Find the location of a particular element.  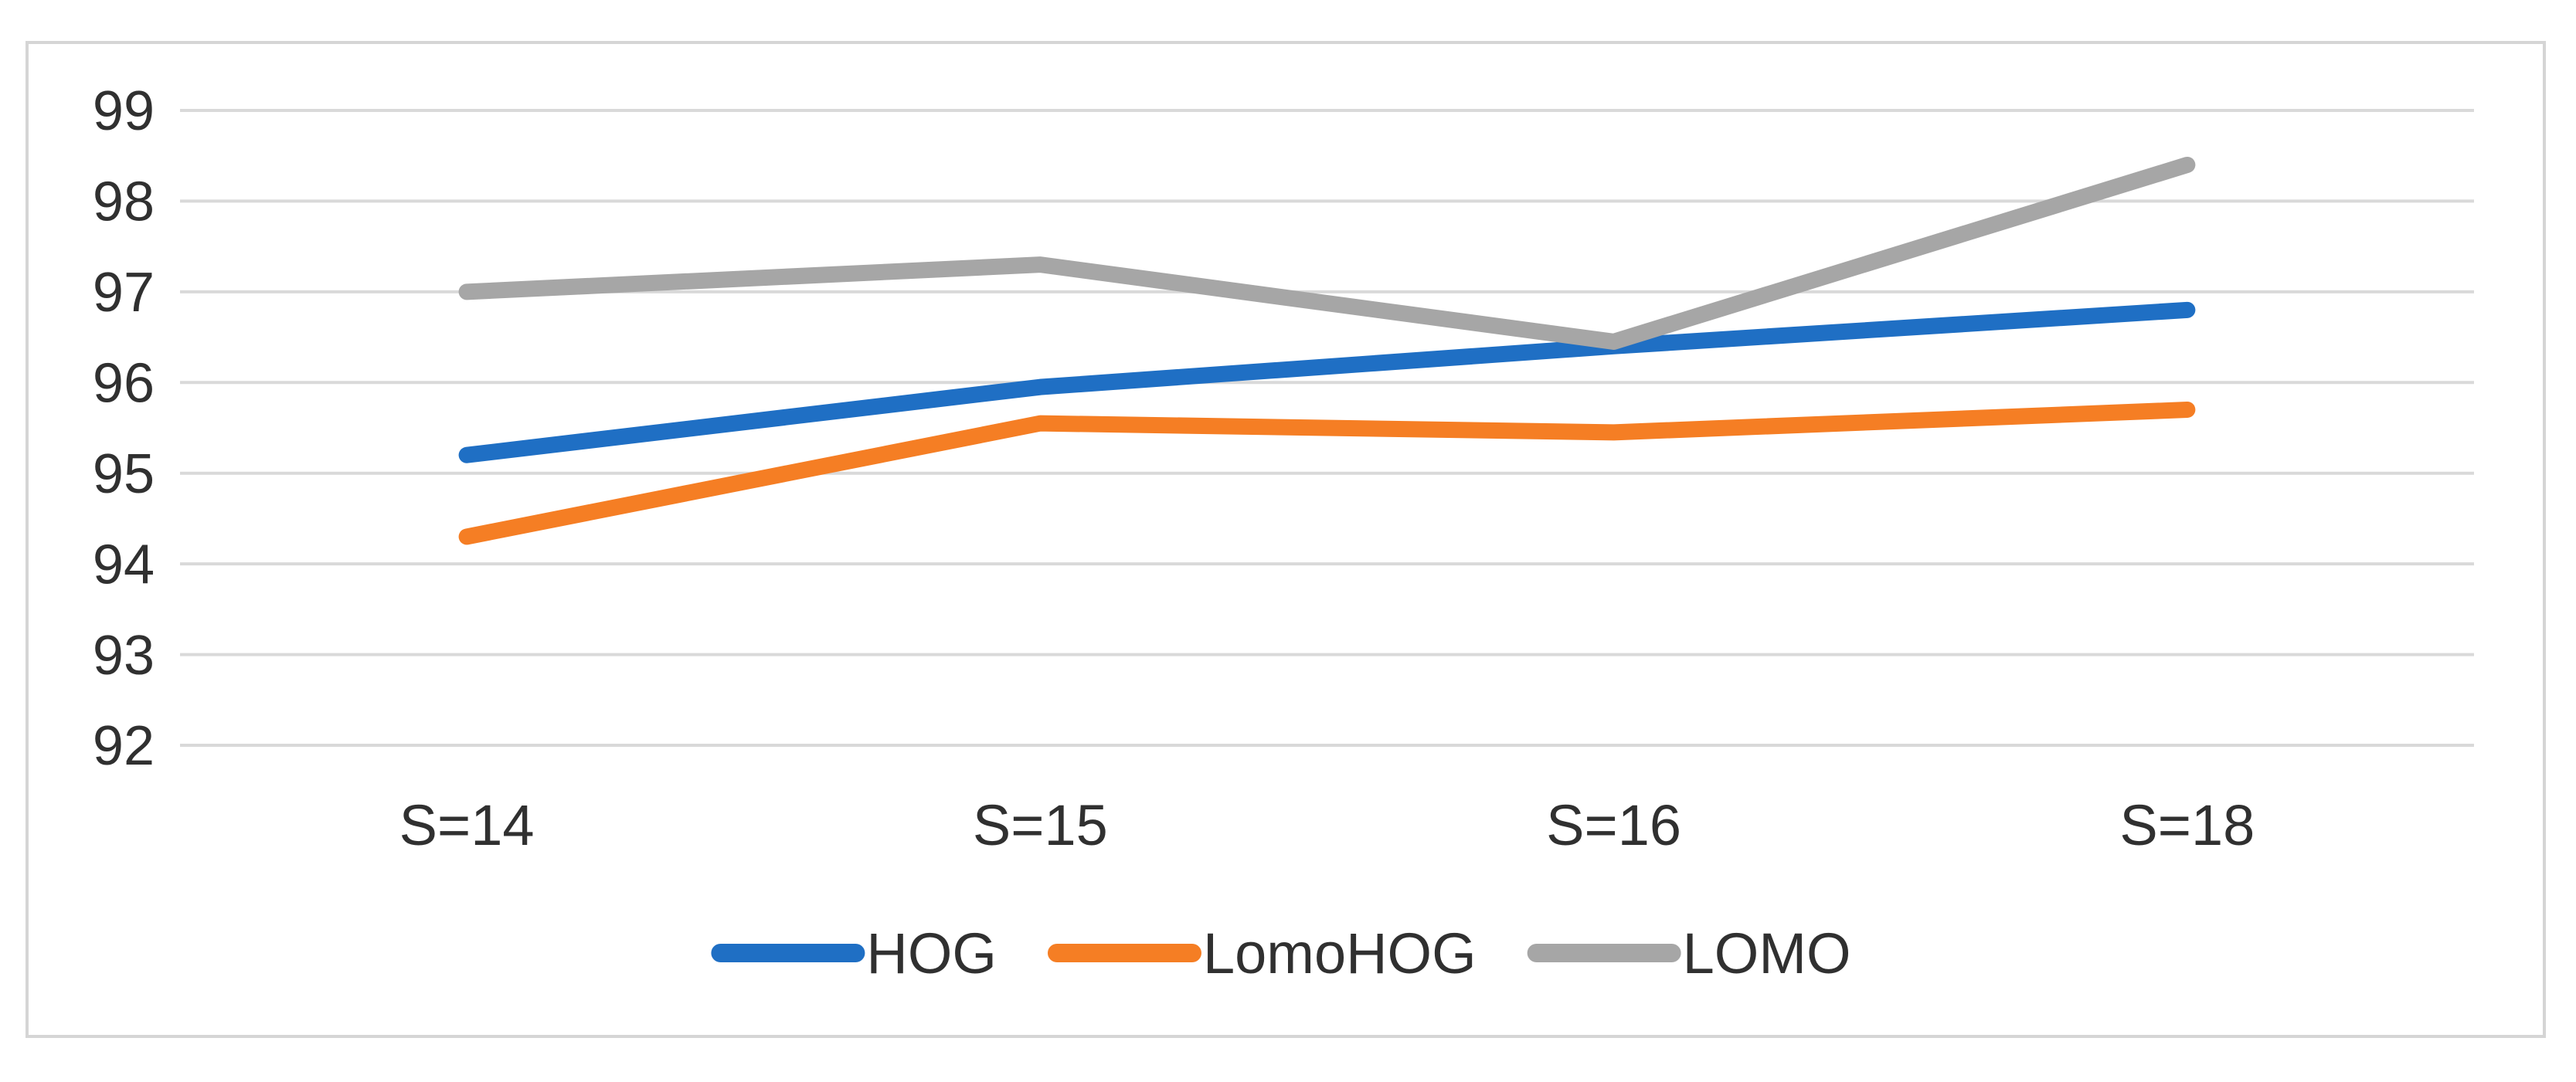

legend-item-HOG: HOG is located at coordinates (854, 953).